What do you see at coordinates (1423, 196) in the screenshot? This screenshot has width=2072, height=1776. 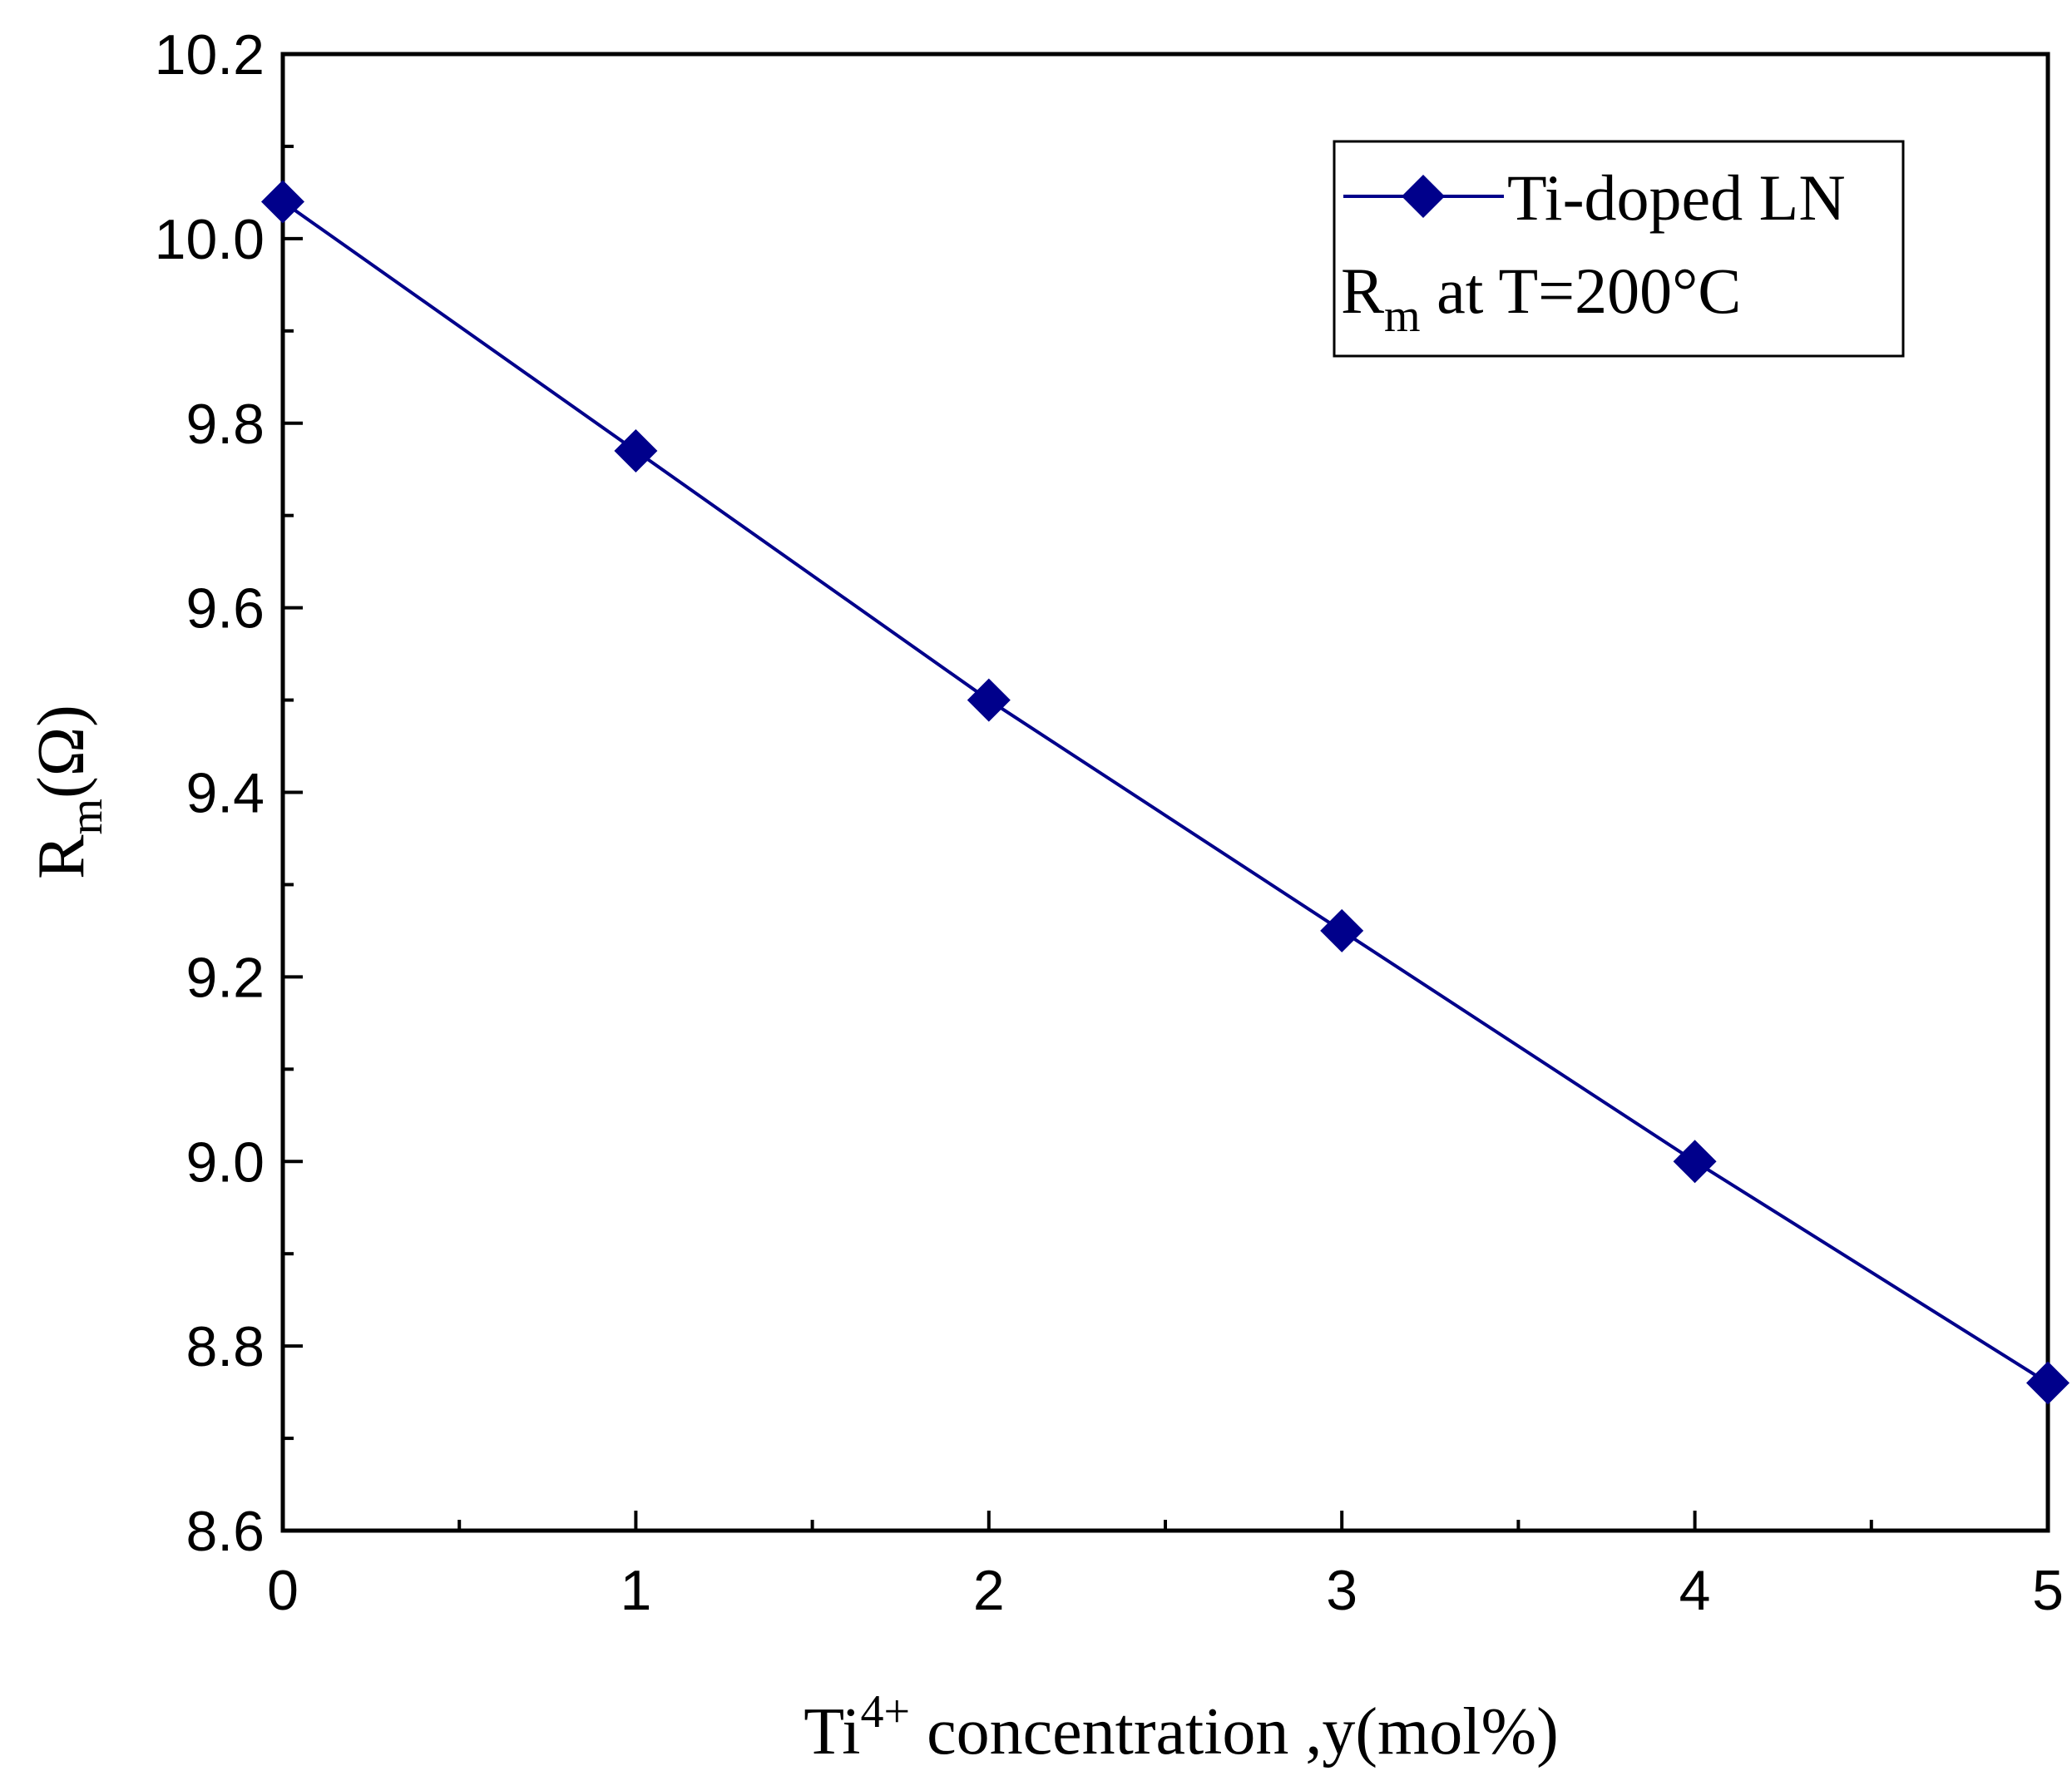 I see `legend-marker-sample` at bounding box center [1423, 196].